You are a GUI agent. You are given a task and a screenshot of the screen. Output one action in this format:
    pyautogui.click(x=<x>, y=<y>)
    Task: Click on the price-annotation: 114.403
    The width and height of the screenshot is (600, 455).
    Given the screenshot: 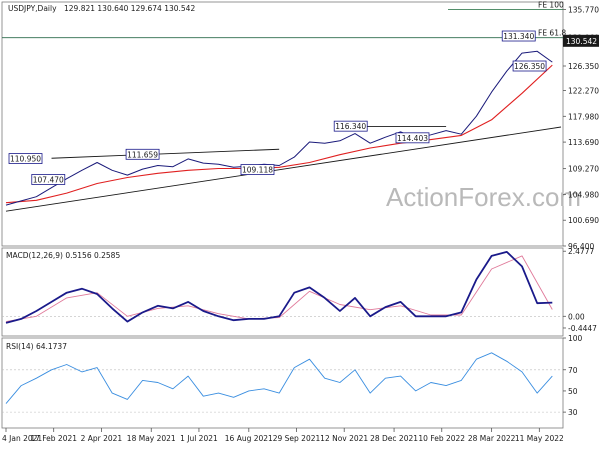 What is the action you would take?
    pyautogui.click(x=412, y=138)
    